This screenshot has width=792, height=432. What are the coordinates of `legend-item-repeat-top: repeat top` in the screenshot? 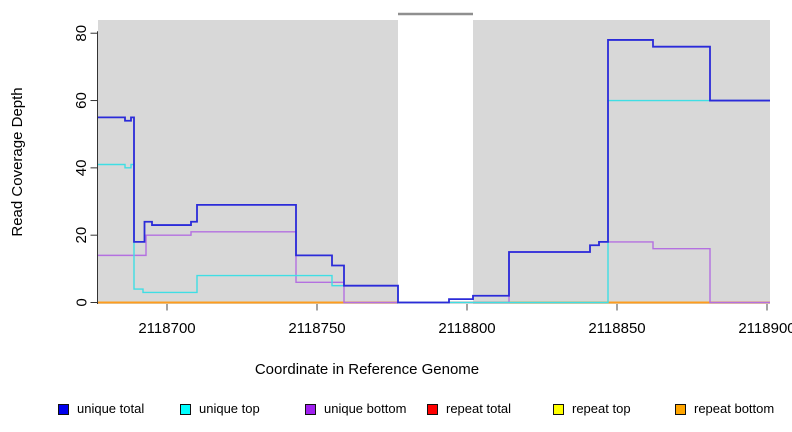 It's located at (592, 409).